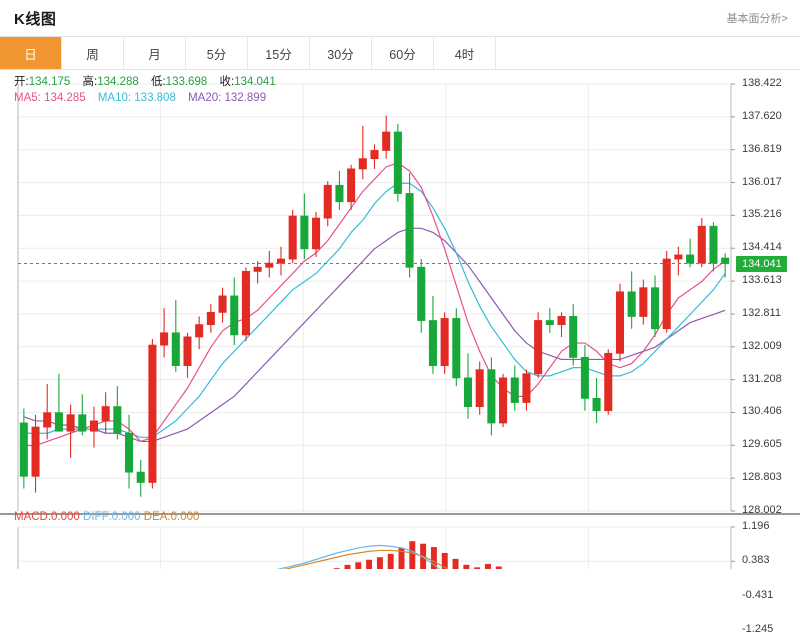 The width and height of the screenshot is (800, 635). What do you see at coordinates (762, 477) in the screenshot?
I see `price-axis-tick-12: 128.803` at bounding box center [762, 477].